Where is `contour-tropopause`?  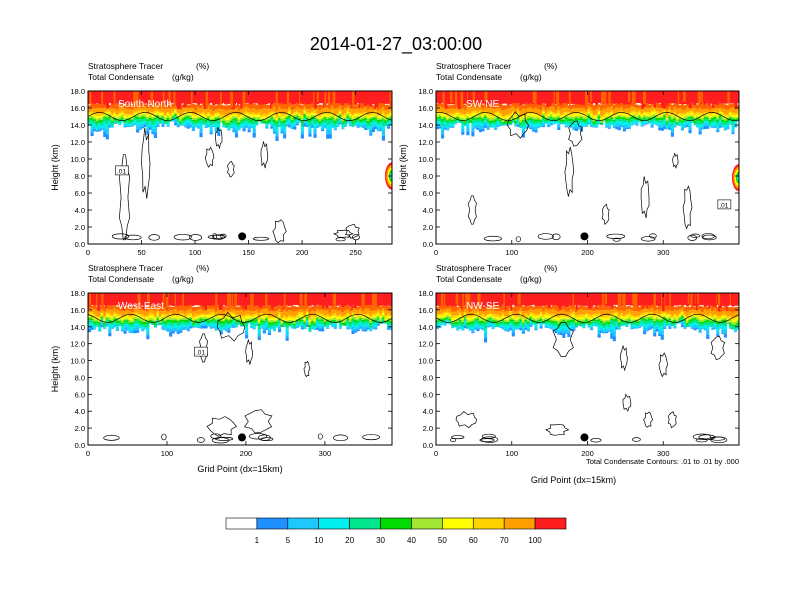 contour-tropopause is located at coordinates (587, 116).